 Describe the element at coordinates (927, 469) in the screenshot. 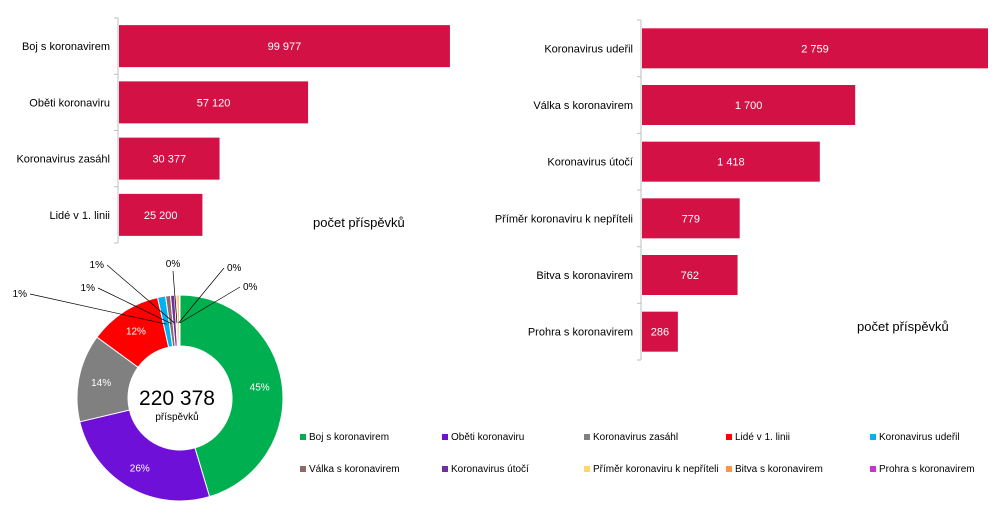

I see `legend-item: Prohra s koronavirem` at that location.